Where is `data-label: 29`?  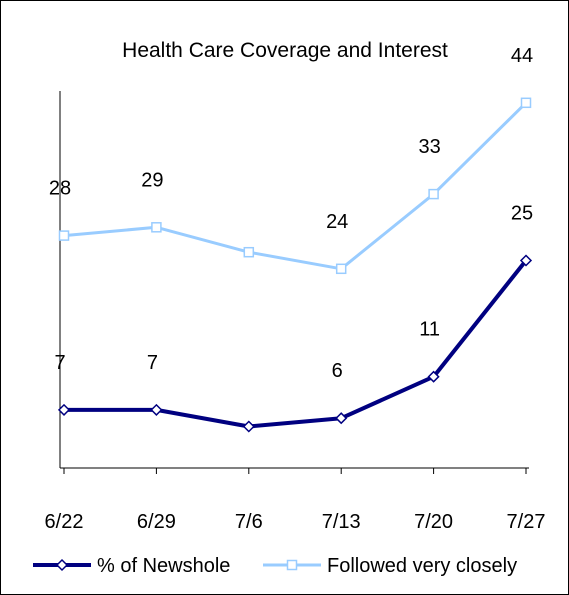 data-label: 29 is located at coordinates (152, 180).